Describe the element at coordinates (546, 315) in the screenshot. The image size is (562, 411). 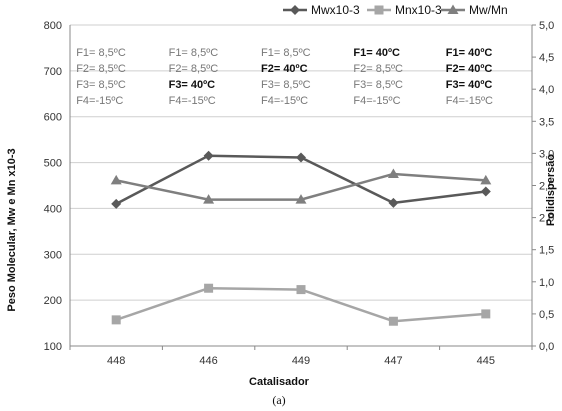
I see `y2-tick-label: 0,5` at that location.